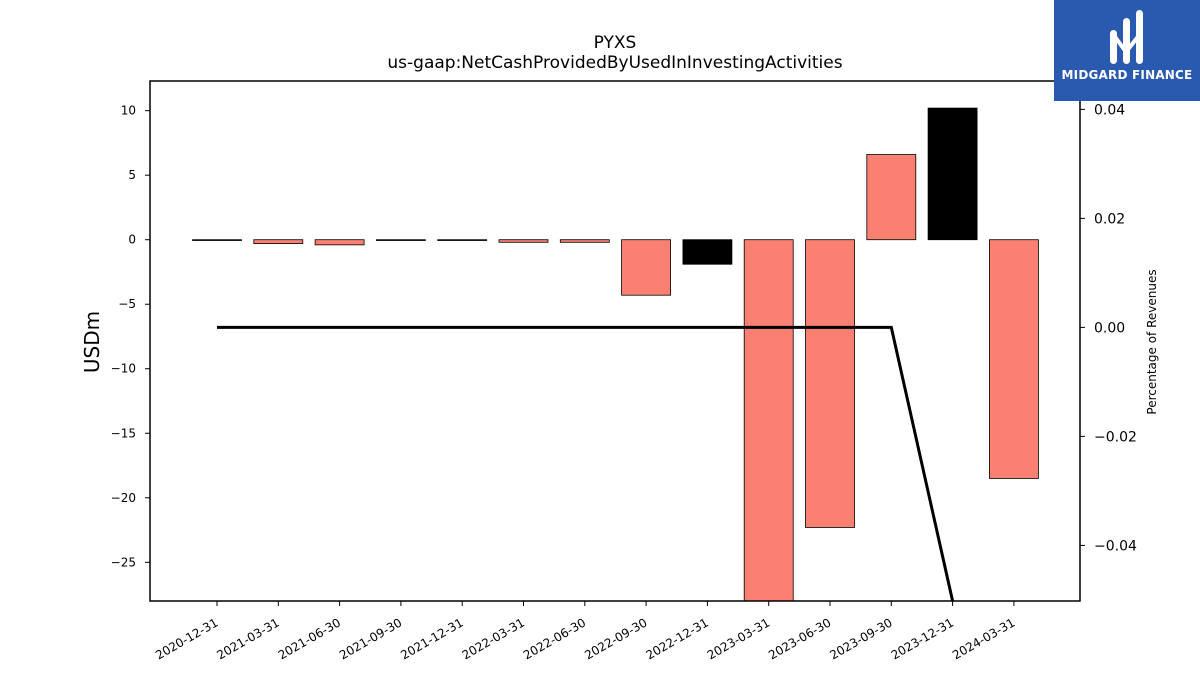 This screenshot has height=675, width=1200. I want to click on x-tick-label: 2022-12-31, so click(676, 638).